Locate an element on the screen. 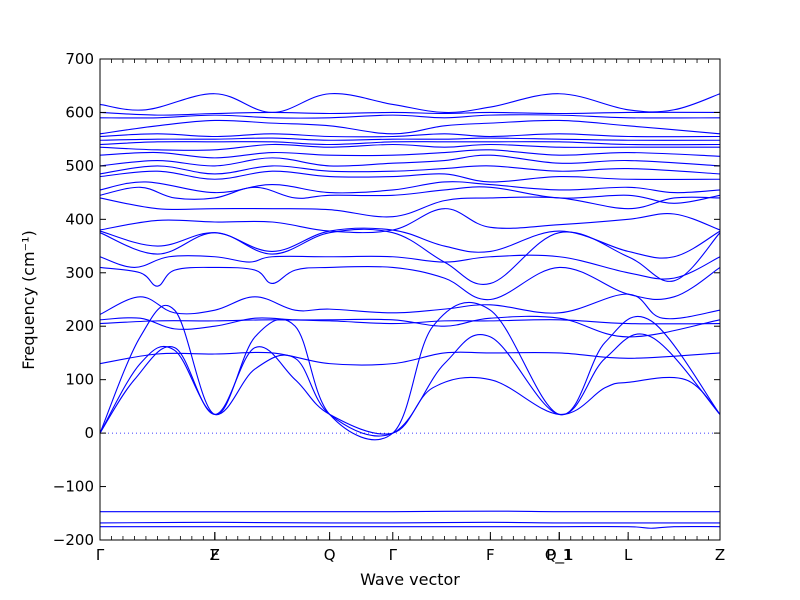 The image size is (800, 600). x-tick-label: Q_1 is located at coordinates (559, 555).